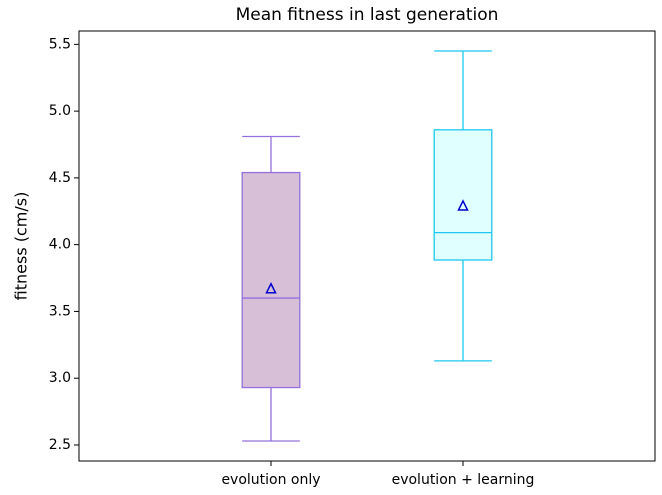  What do you see at coordinates (21, 246) in the screenshot?
I see `y-axis-label: fitness (cm/s)` at bounding box center [21, 246].